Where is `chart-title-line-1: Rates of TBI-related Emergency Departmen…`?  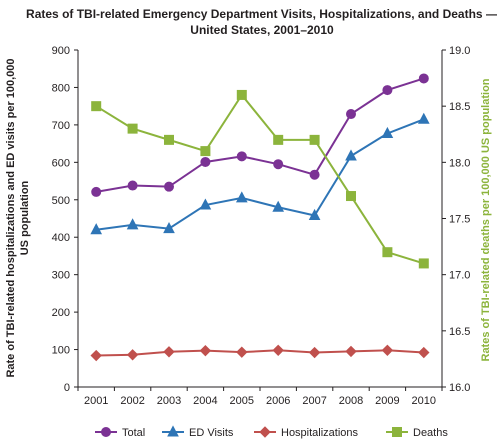 chart-title-line-1: Rates of TBI-related Emergency Departmen… is located at coordinates (261, 14).